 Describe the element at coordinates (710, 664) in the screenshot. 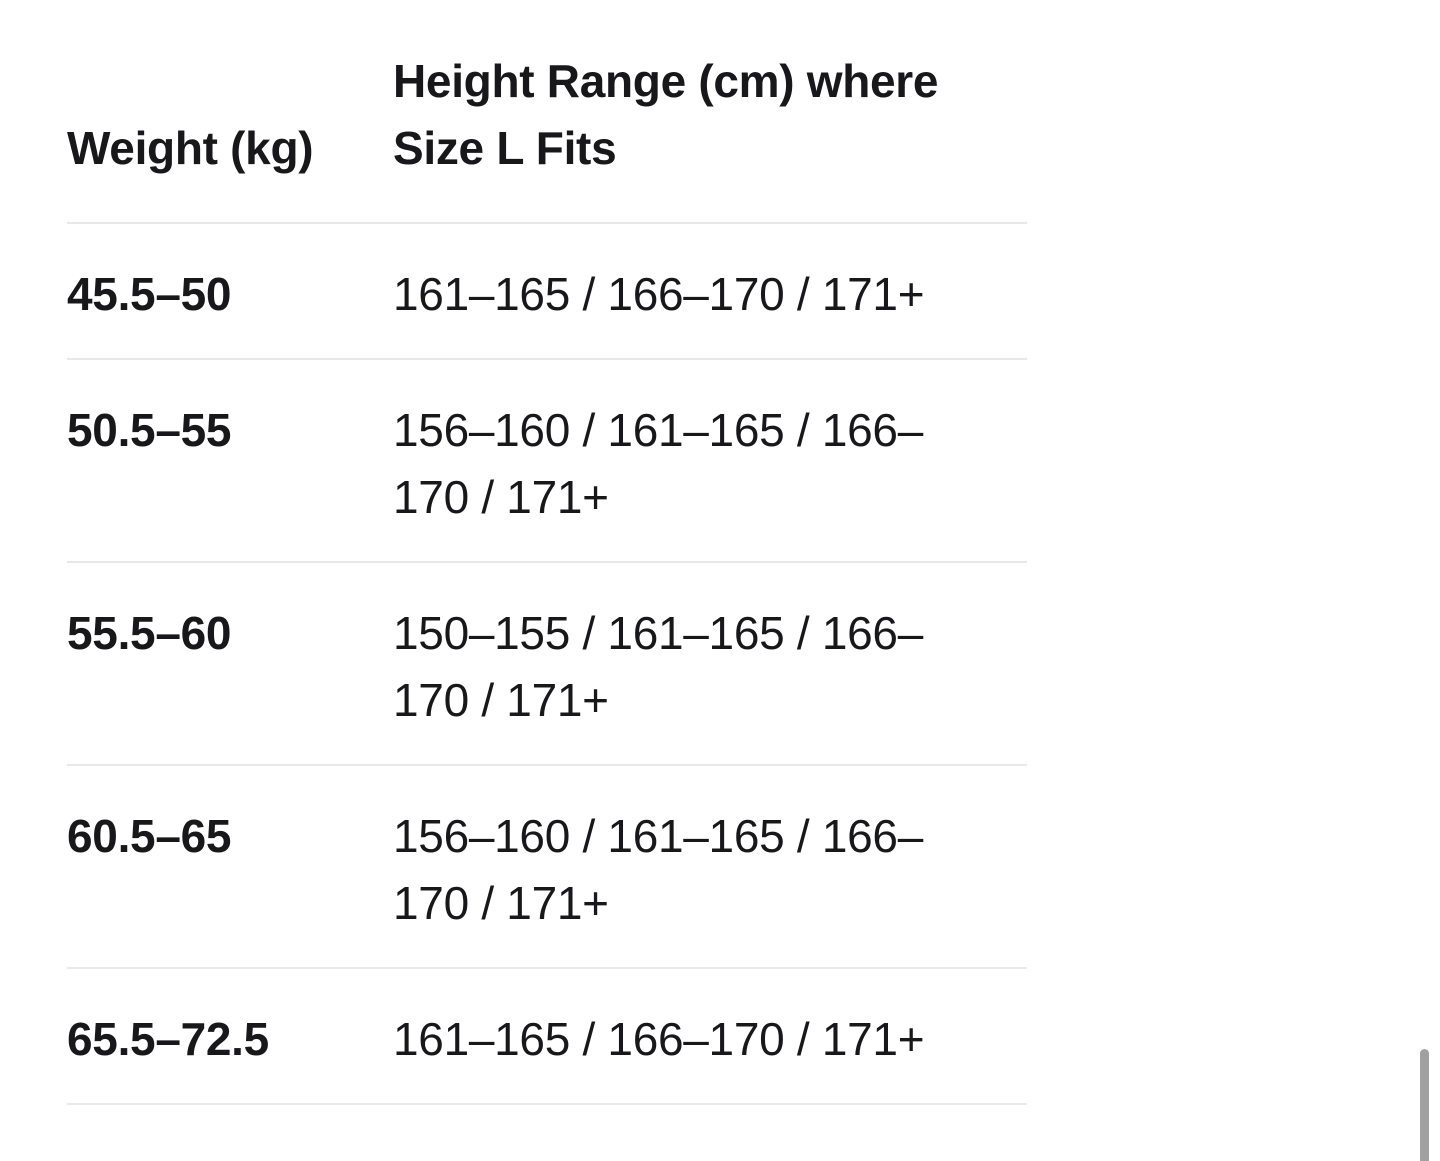

I see `height-range-cell: 150–155 / 161–165 / 166– 170 / 171+` at that location.